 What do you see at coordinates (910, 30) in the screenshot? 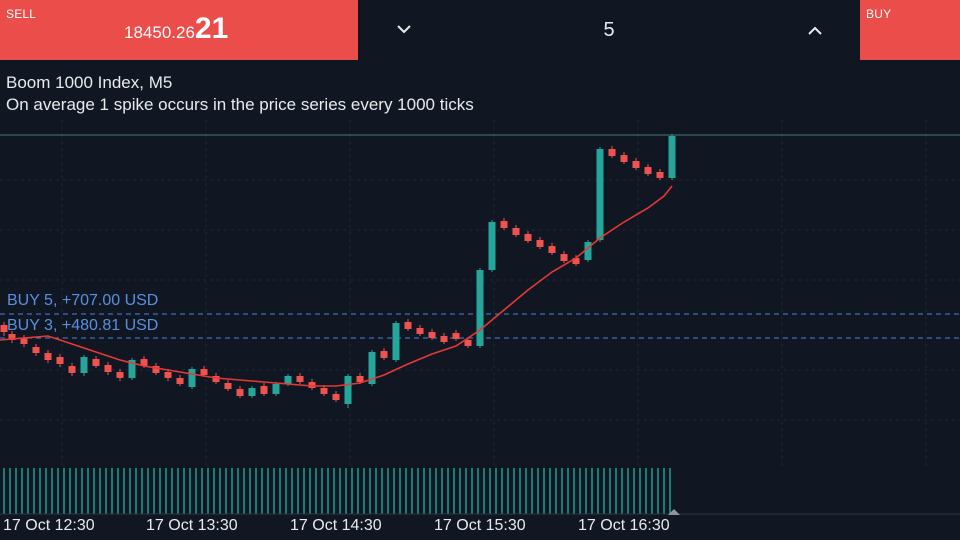
I see `buy-button: BUY` at bounding box center [910, 30].